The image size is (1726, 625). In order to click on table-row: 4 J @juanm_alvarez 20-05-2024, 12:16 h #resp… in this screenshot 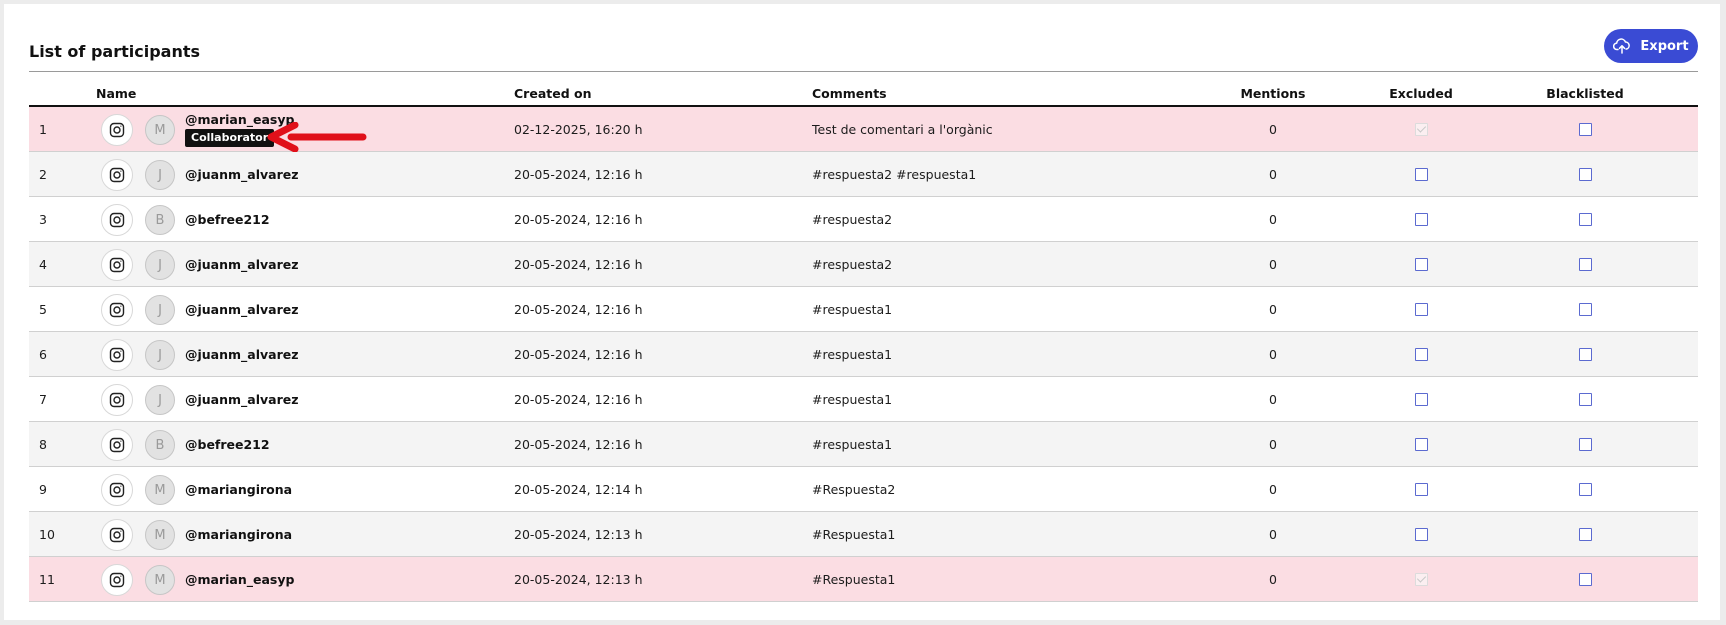, I will do `click(863, 264)`.